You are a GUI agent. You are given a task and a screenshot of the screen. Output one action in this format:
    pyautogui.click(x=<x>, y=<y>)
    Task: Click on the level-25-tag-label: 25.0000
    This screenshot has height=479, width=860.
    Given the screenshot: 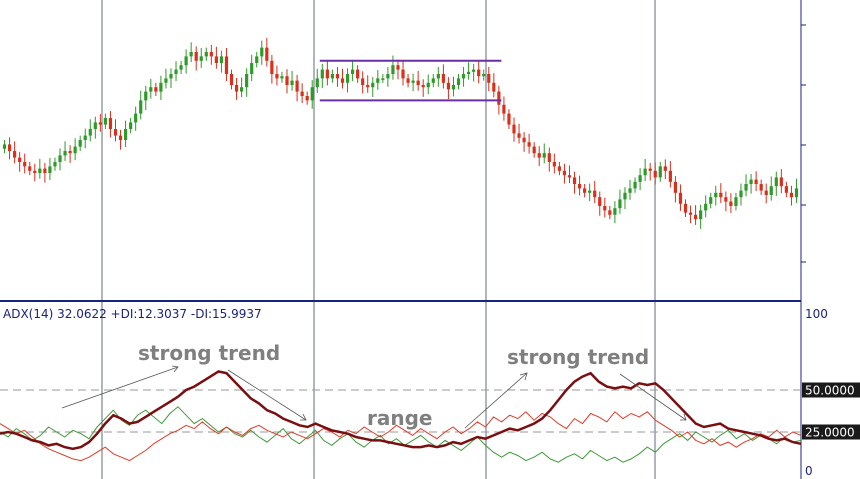 What is the action you would take?
    pyautogui.click(x=830, y=433)
    